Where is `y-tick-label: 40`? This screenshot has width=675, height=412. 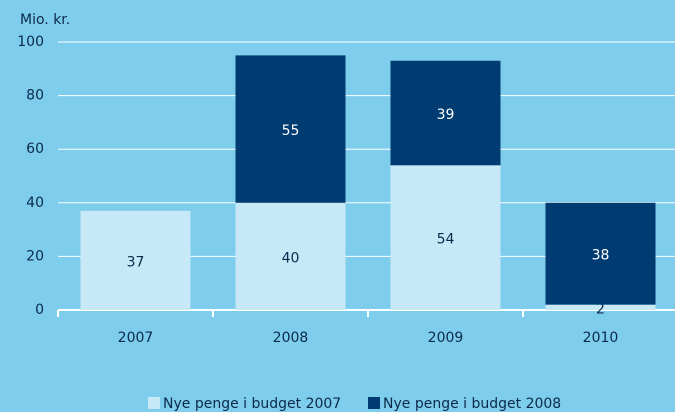 y-tick-label: 40 is located at coordinates (35, 203).